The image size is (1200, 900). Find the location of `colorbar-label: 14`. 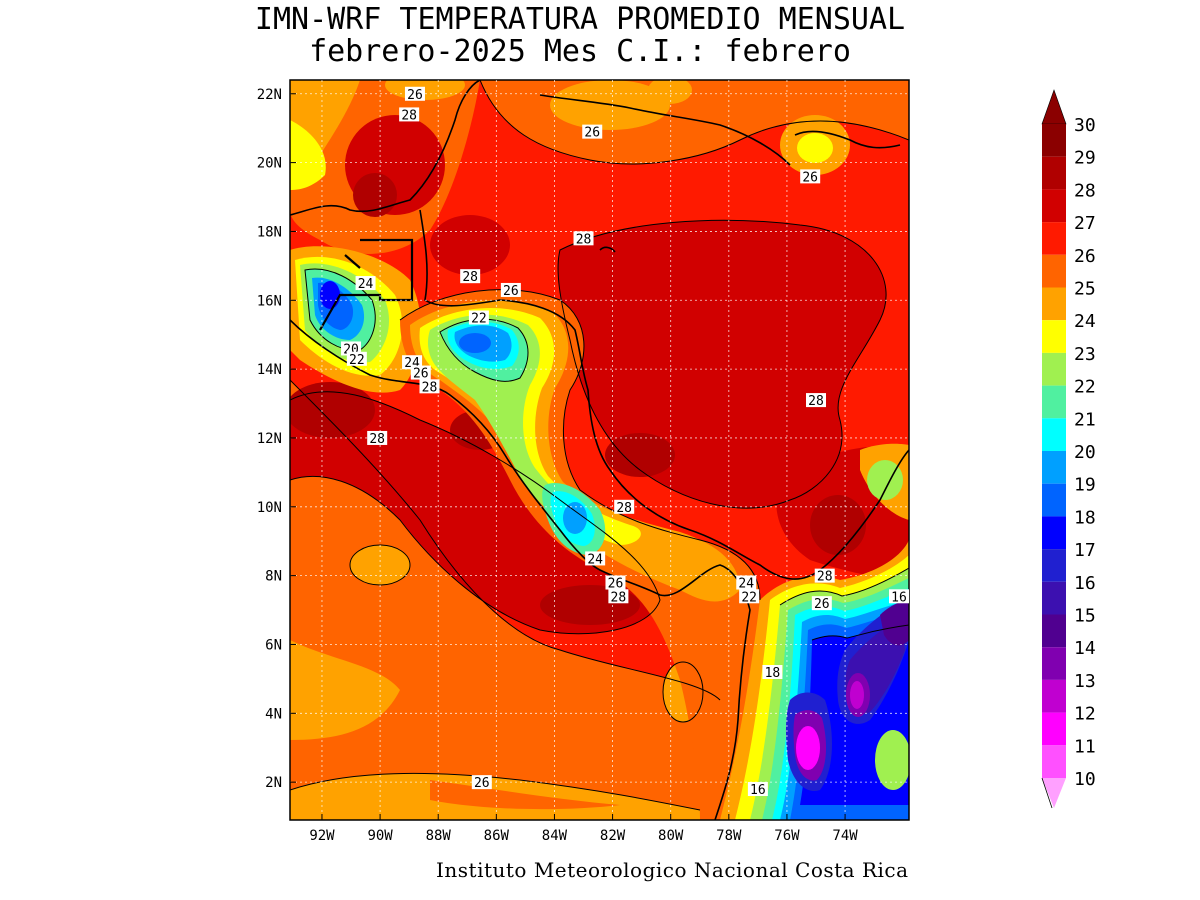

colorbar-label: 14 is located at coordinates (1085, 648).